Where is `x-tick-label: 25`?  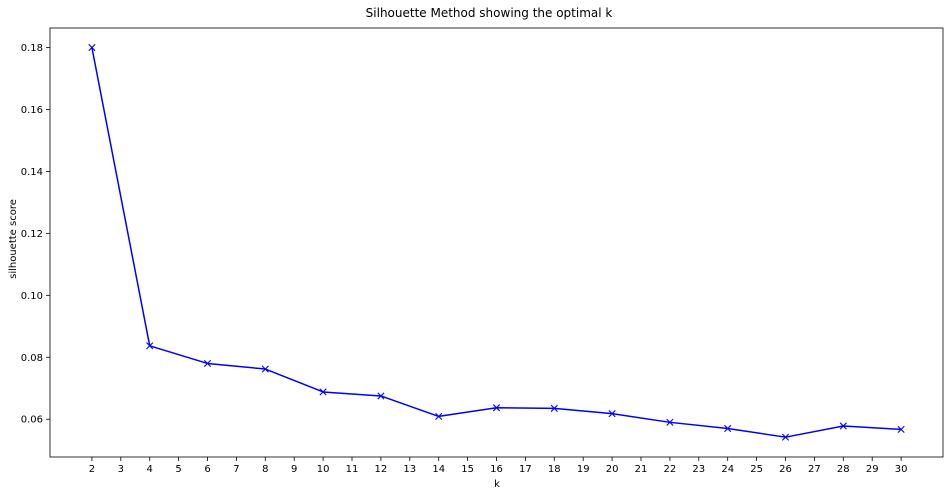
x-tick-label: 25 is located at coordinates (756, 469).